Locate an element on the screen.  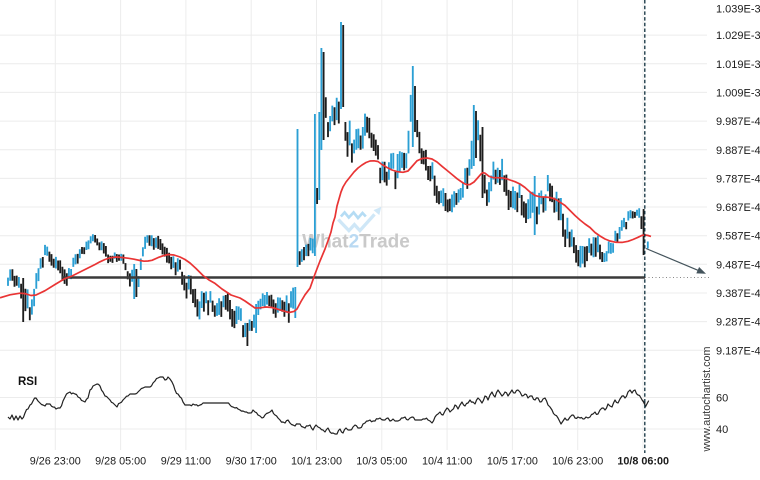
svg-text: www.autochartist.com is located at coordinates (707, 399).